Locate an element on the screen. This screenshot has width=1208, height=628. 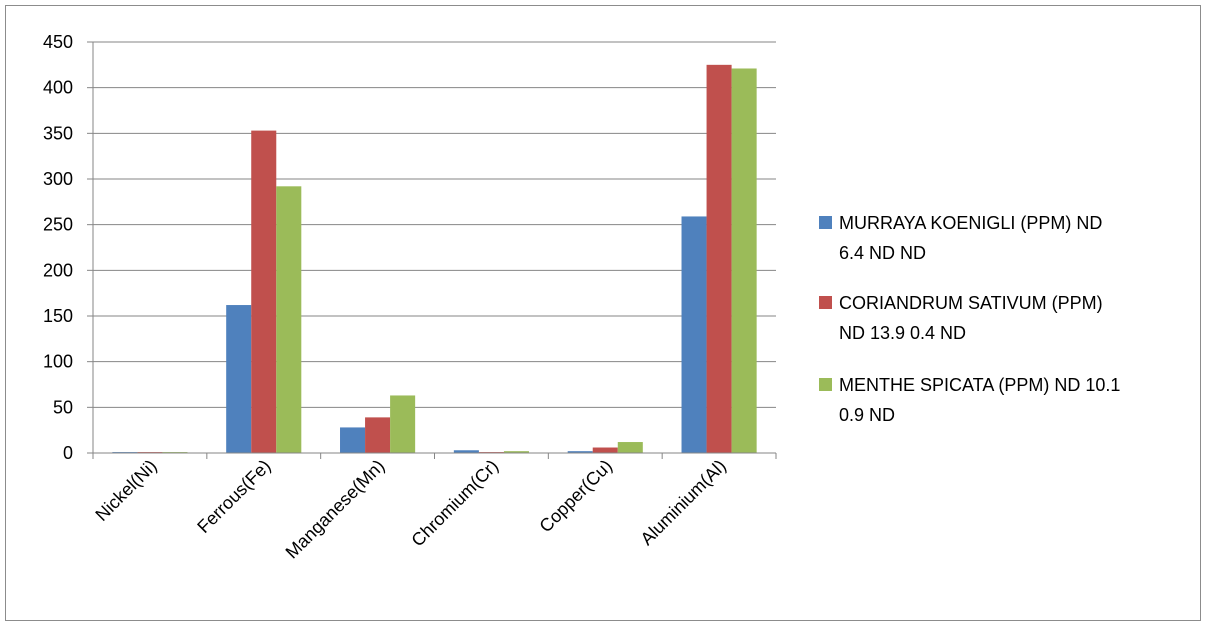
legend-label: 0.9 ND is located at coordinates (867, 415).